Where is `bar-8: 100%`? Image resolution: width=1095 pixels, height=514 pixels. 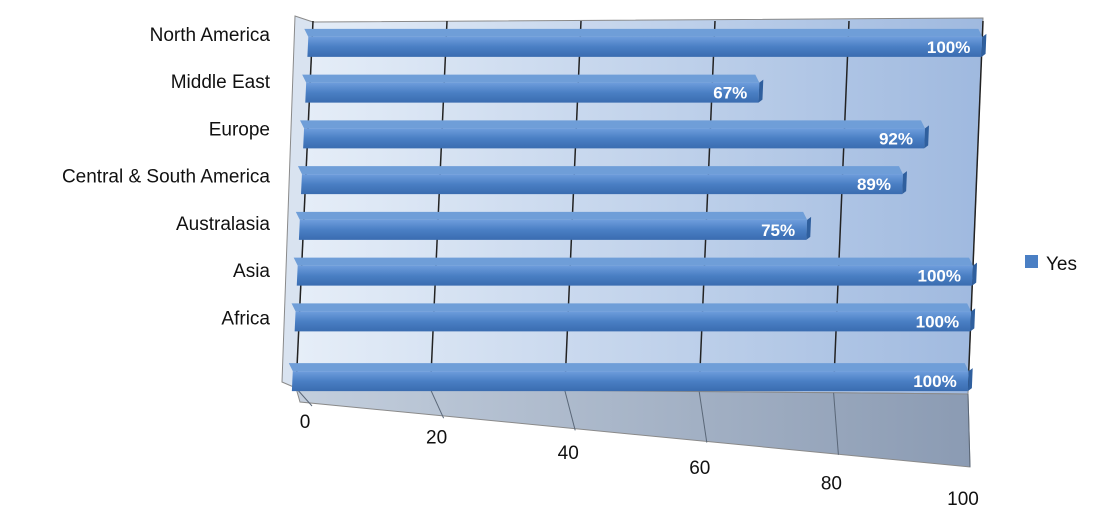 bar-8: 100% is located at coordinates (630, 377).